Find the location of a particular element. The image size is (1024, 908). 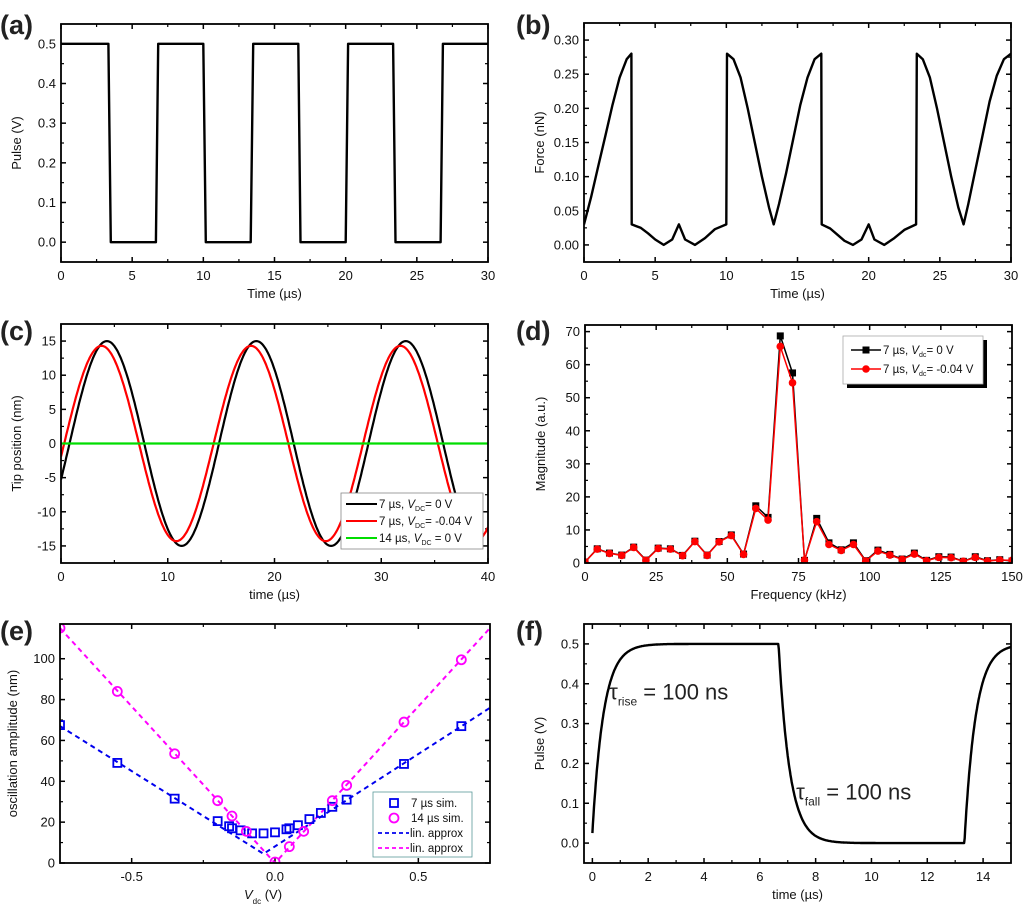

x-tick-label: 100 is located at coordinates (870, 576).